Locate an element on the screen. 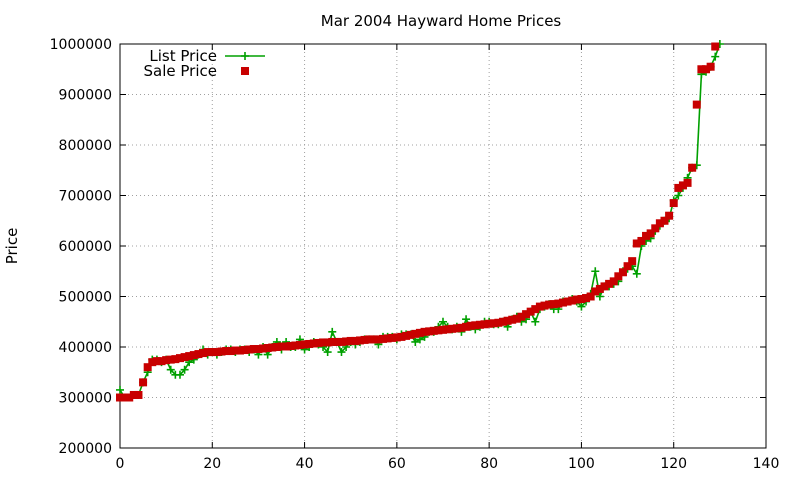  x-tick-label: 60 is located at coordinates (397, 464).